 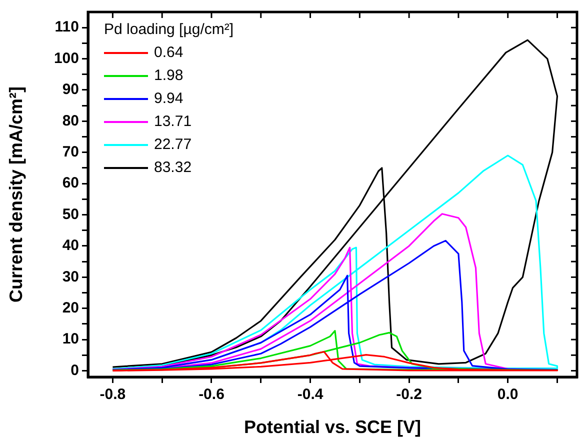 I want to click on y-tick-label: 40, so click(x=70, y=245).